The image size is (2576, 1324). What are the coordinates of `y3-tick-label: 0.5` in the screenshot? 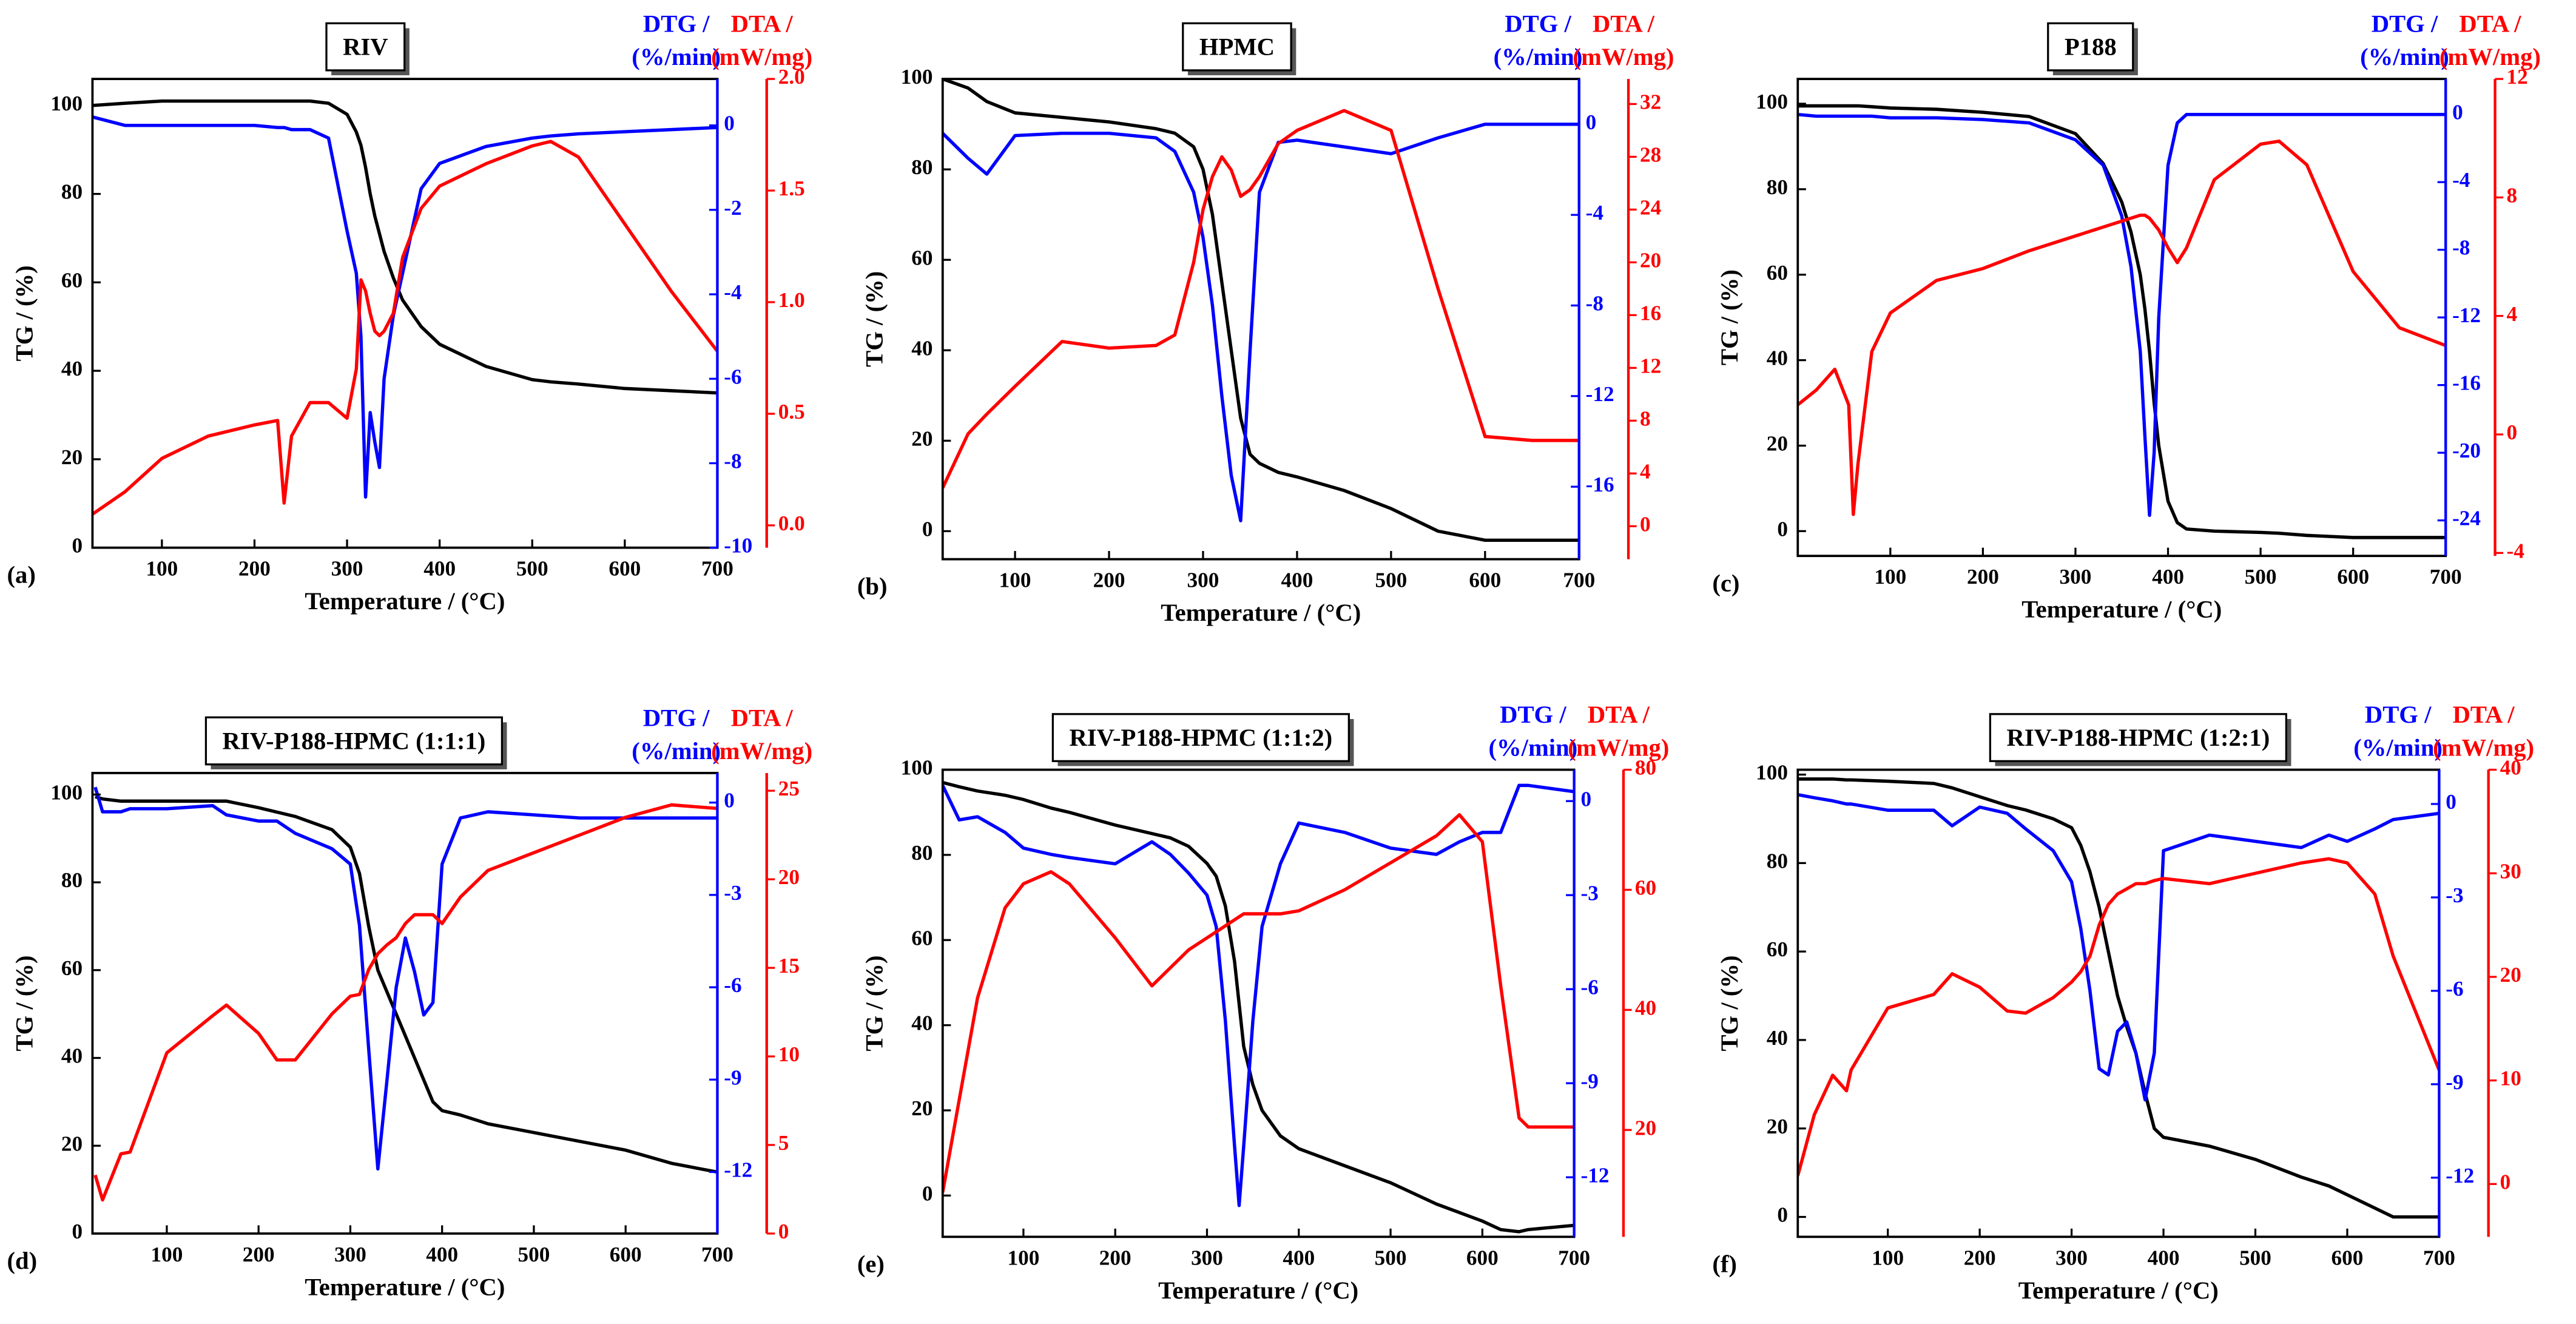 It's located at (791, 412).